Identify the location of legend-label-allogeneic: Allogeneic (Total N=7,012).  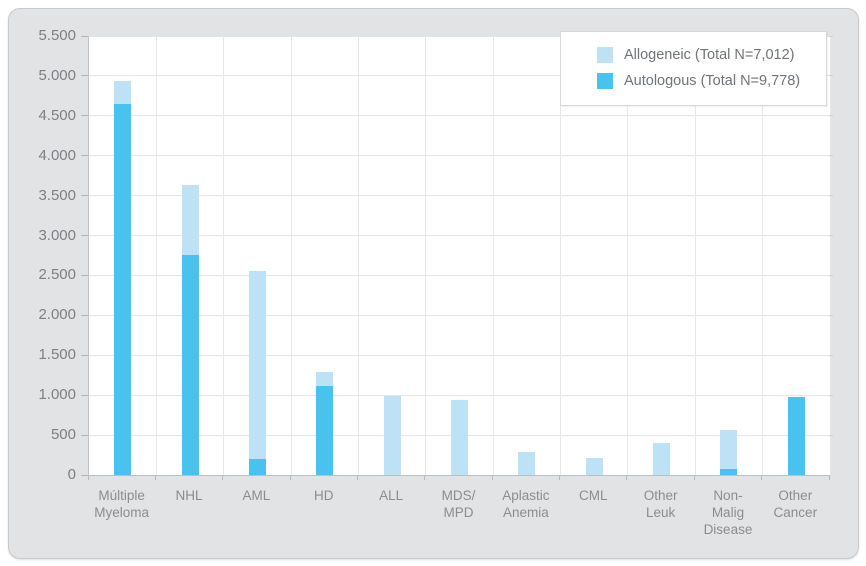
(709, 55).